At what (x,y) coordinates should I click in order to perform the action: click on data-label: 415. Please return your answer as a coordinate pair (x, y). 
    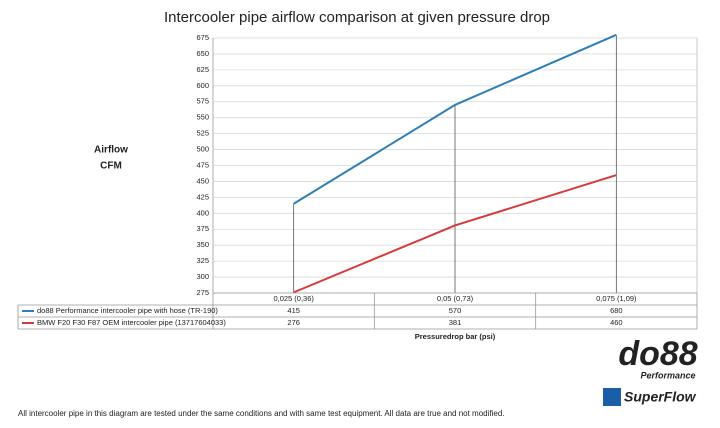
    Looking at the image, I should click on (293, 310).